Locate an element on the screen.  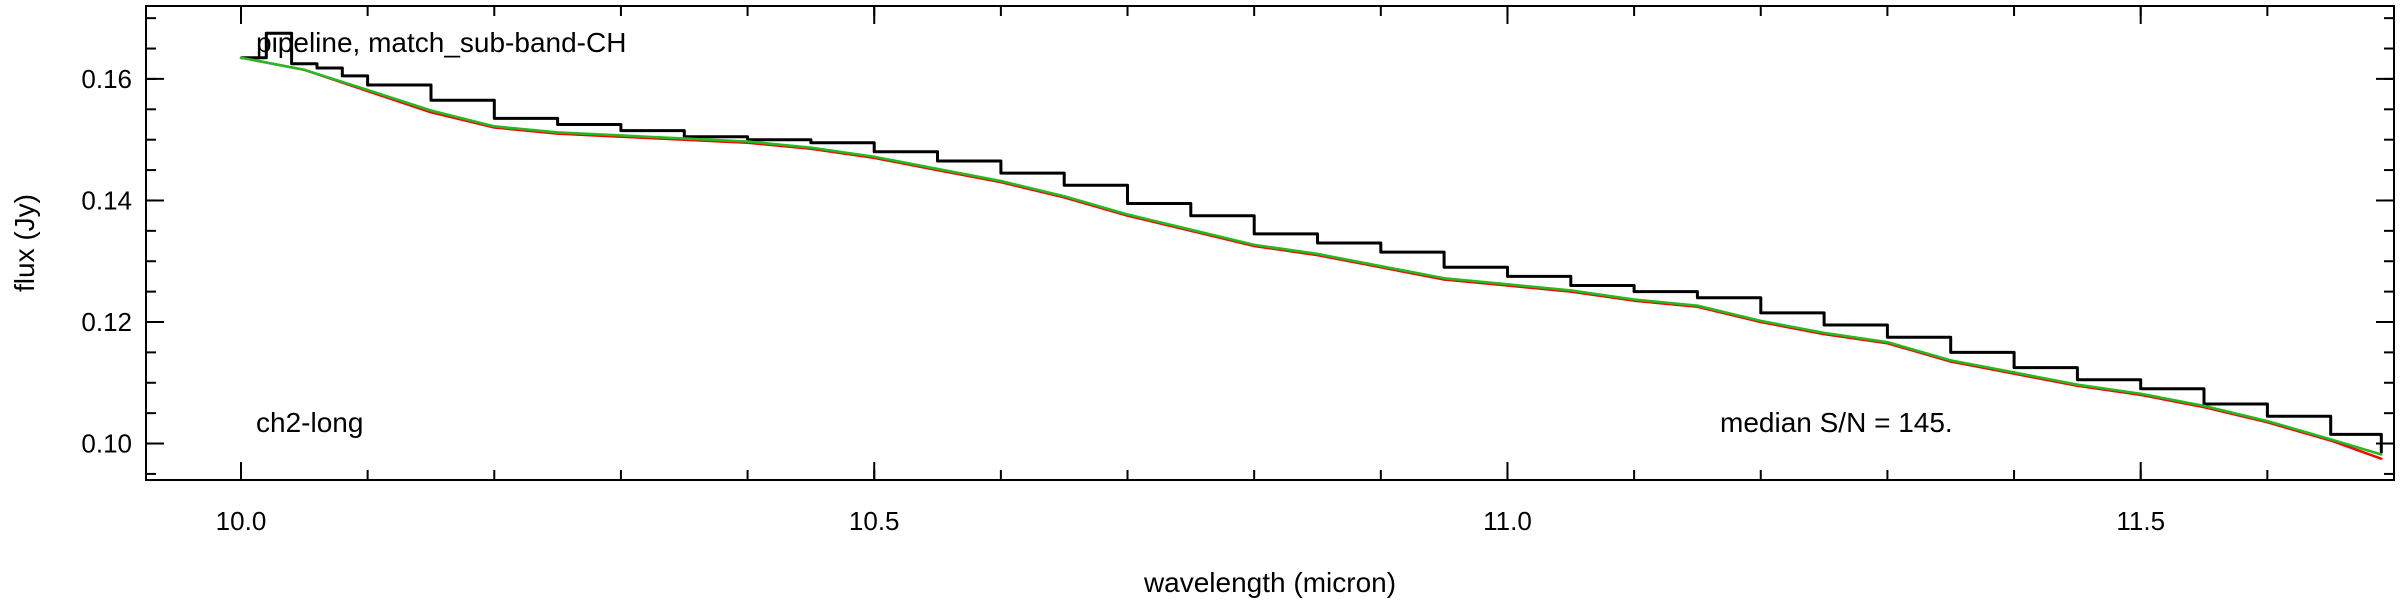
annotation-top-left: pipeline, match_sub-band-CH is located at coordinates (441, 42).